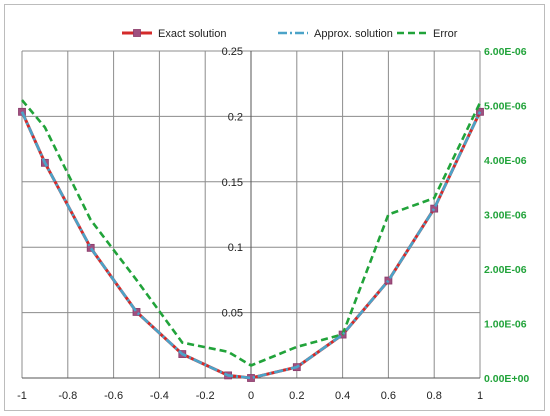 Image resolution: width=550 pixels, height=416 pixels. Describe the element at coordinates (159, 396) in the screenshot. I see `x-tick-label: -0.4` at that location.